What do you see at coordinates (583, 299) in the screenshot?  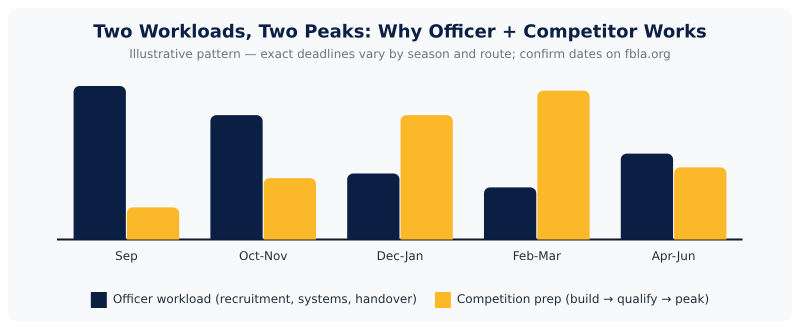 I see `legend-label: Competition prep (build → qualify → peak)` at bounding box center [583, 299].